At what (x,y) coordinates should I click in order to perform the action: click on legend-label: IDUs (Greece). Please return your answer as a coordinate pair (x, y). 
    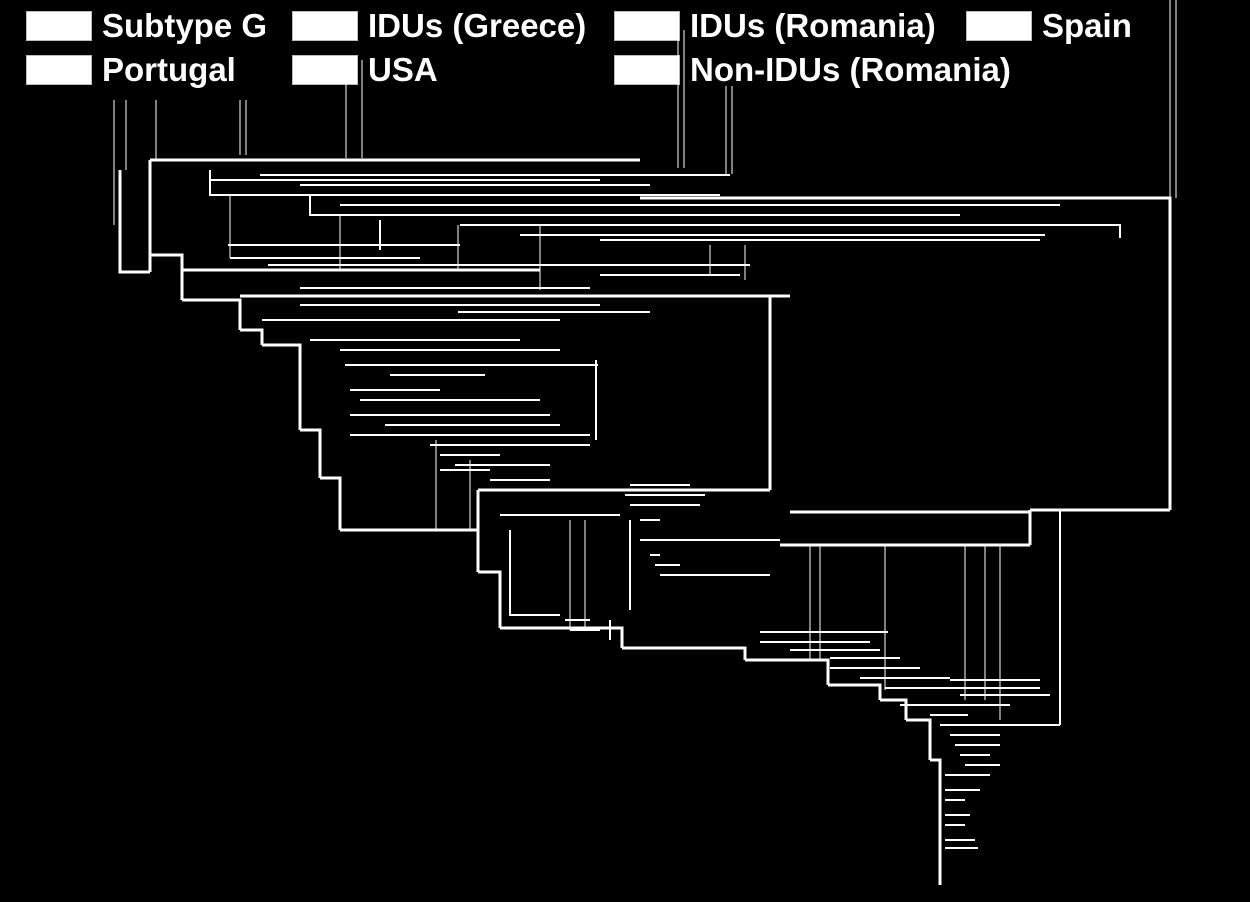
    Looking at the image, I should click on (477, 25).